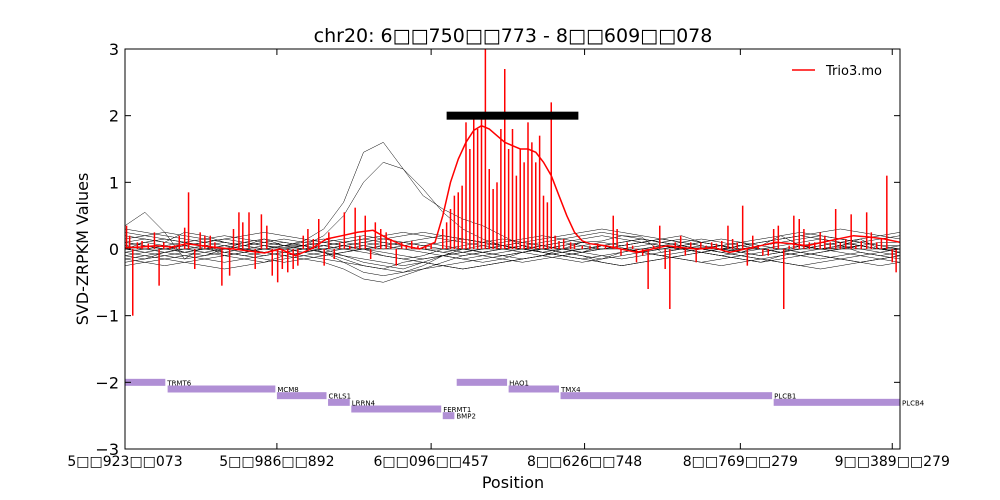  I want to click on x-axis-label: Position, so click(513, 482).